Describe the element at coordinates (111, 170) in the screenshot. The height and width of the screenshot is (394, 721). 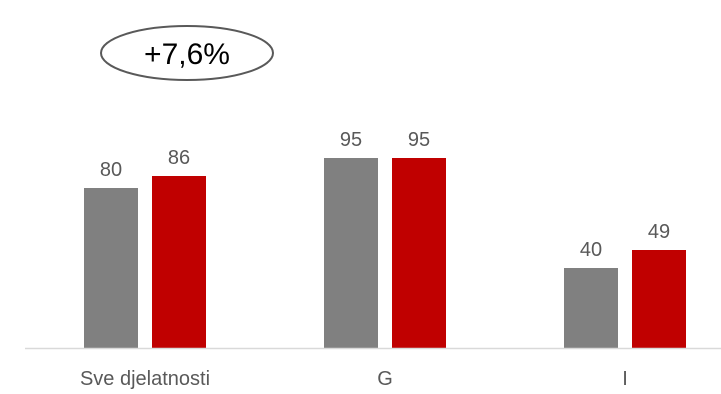
I see `data-label-series1-1: 80` at that location.